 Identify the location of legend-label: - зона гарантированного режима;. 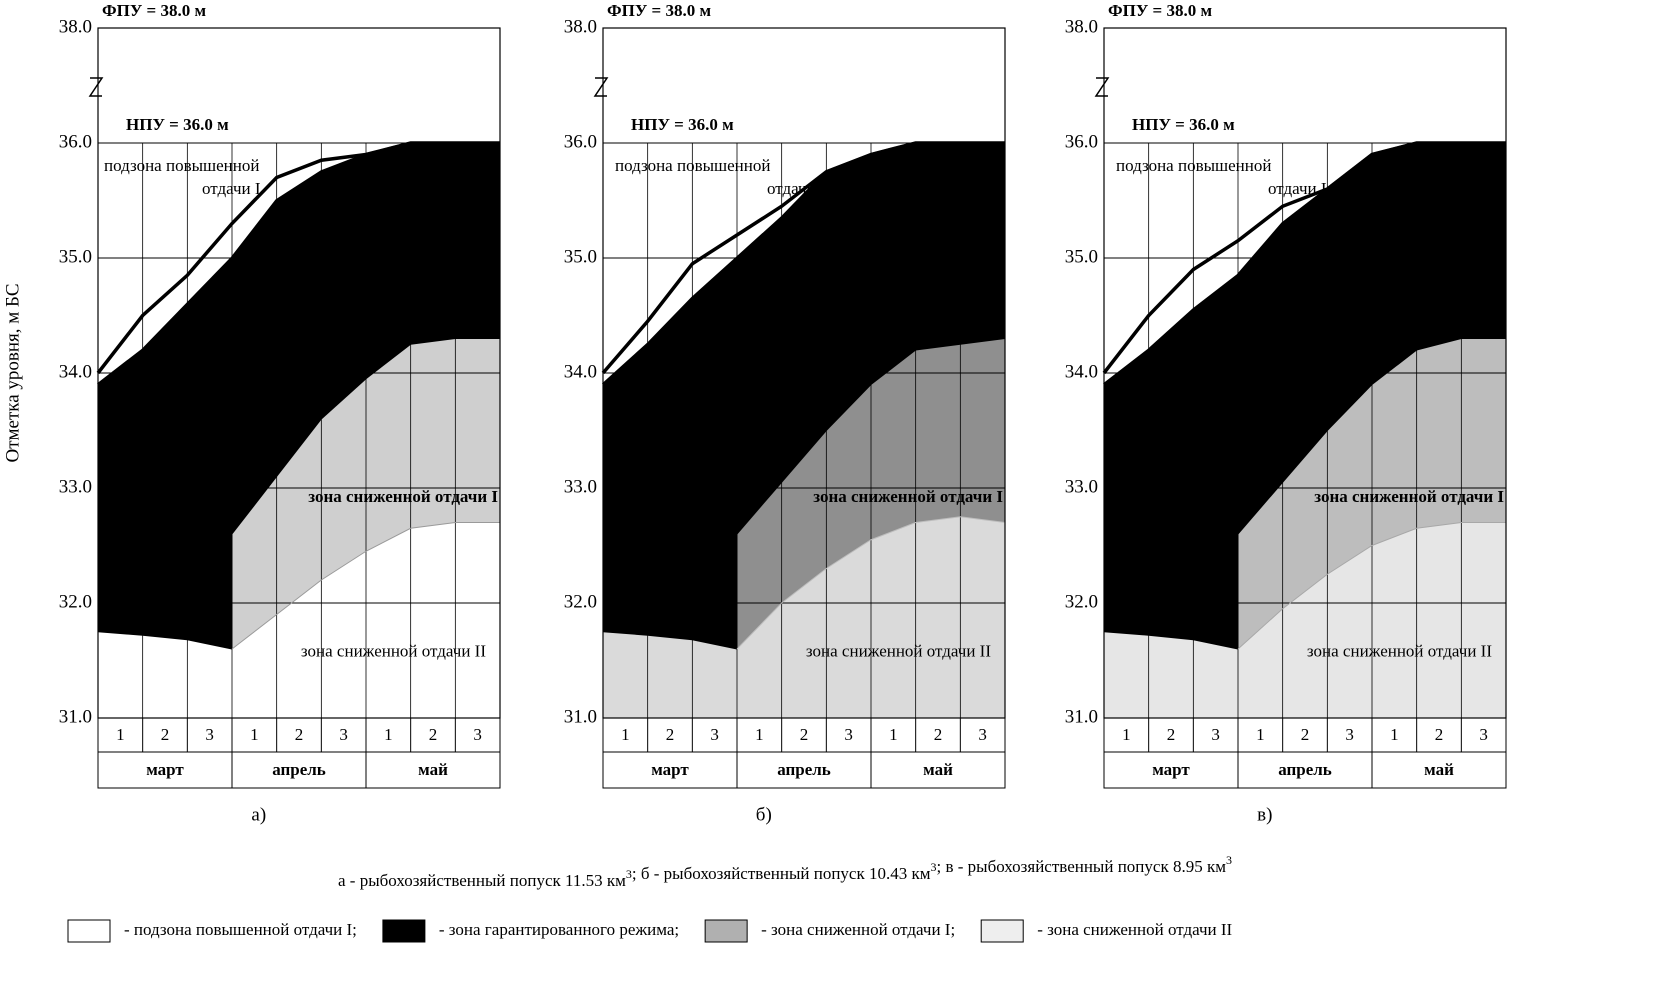
(559, 929).